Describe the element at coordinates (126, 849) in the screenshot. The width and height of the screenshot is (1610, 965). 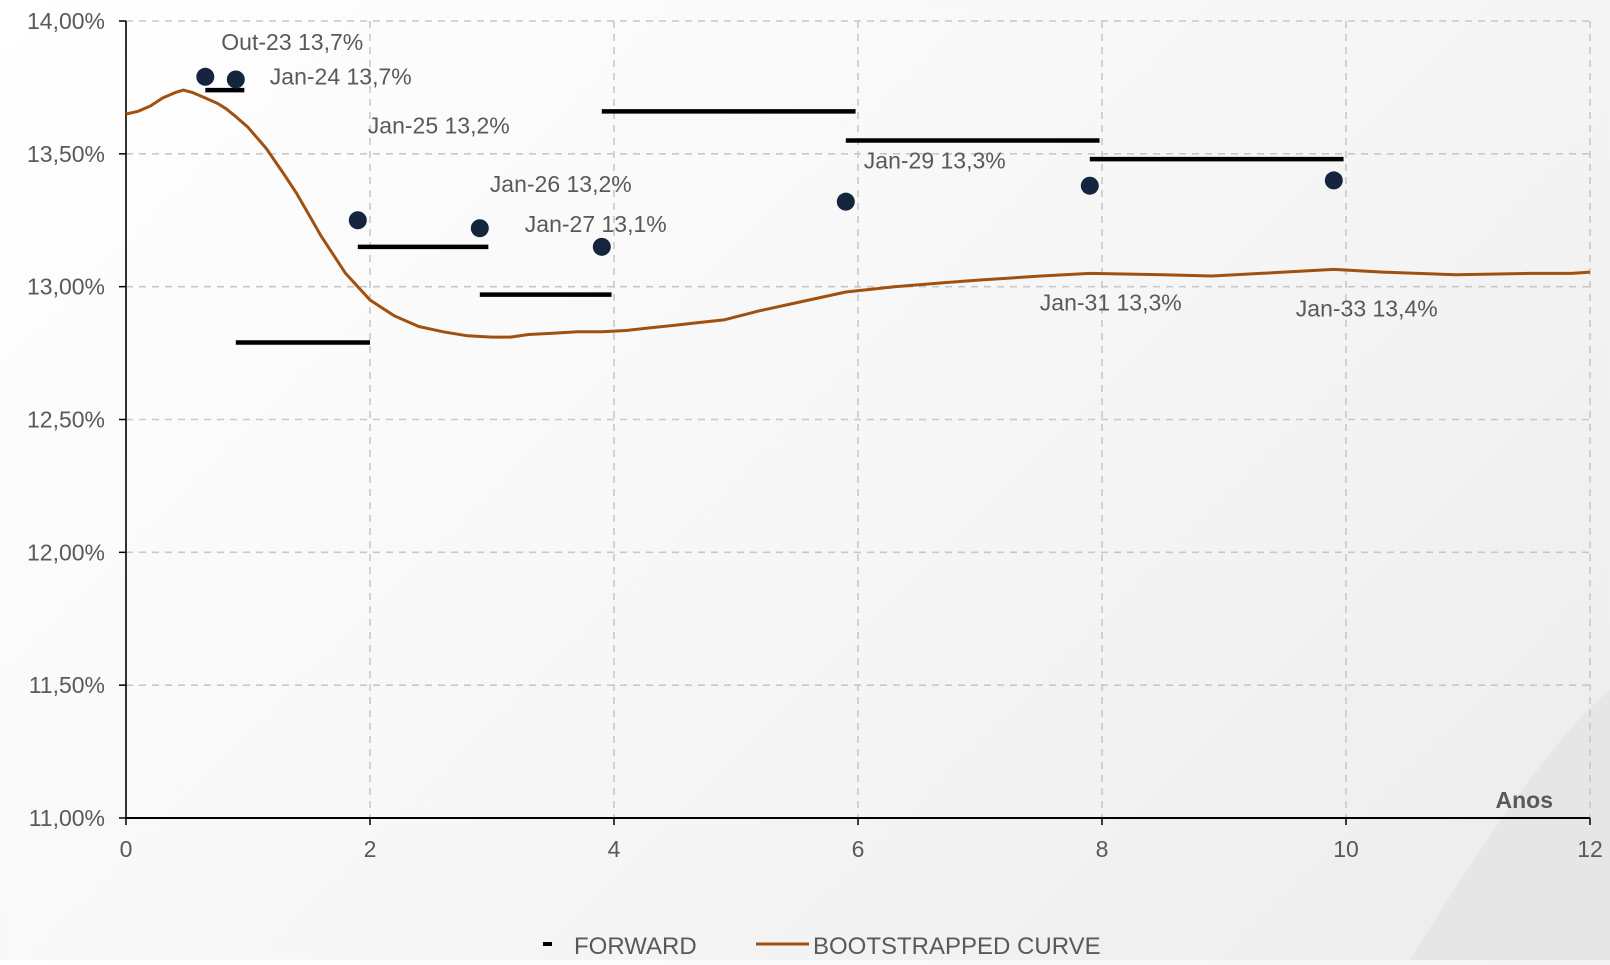
I see `x-tick-label: 0` at that location.